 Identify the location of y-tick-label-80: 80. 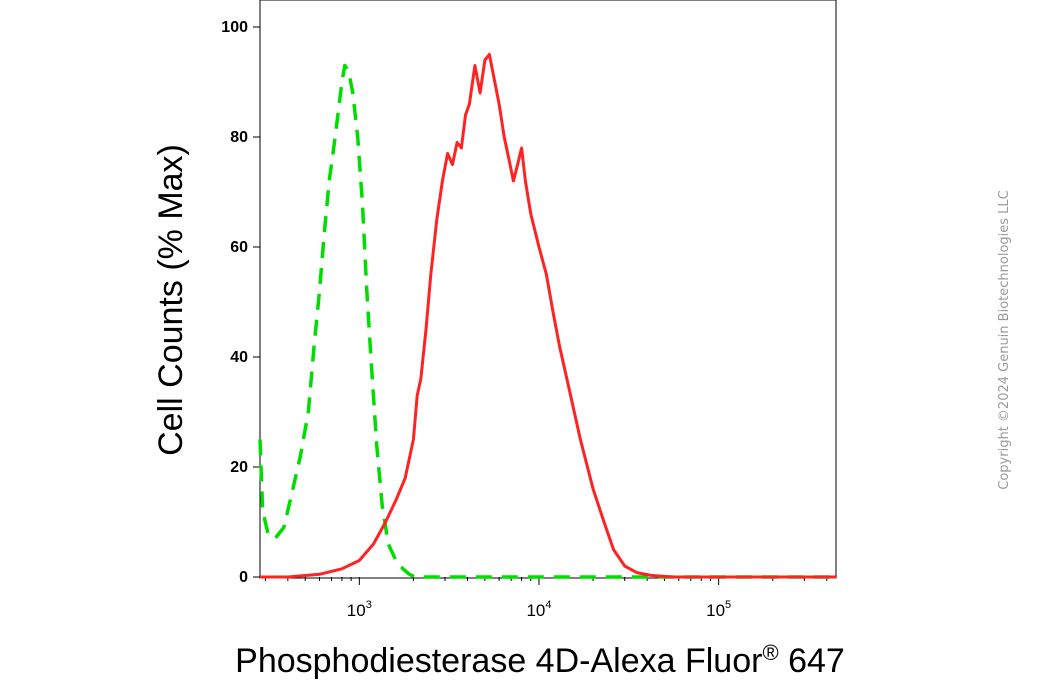
(239, 137).